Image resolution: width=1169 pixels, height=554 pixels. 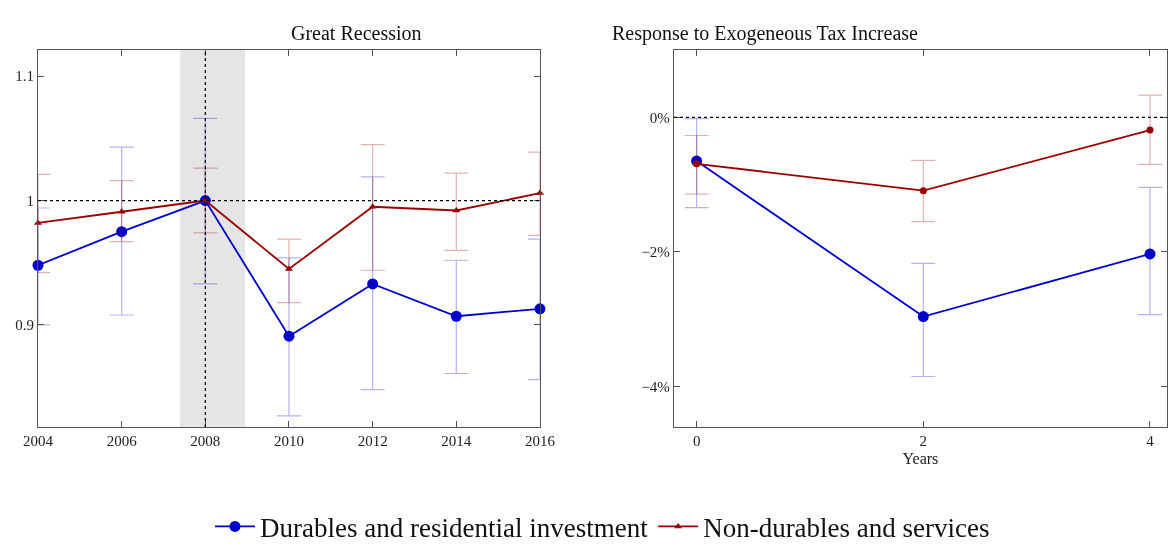 What do you see at coordinates (923, 441) in the screenshot?
I see `x-tick-label: 2` at bounding box center [923, 441].